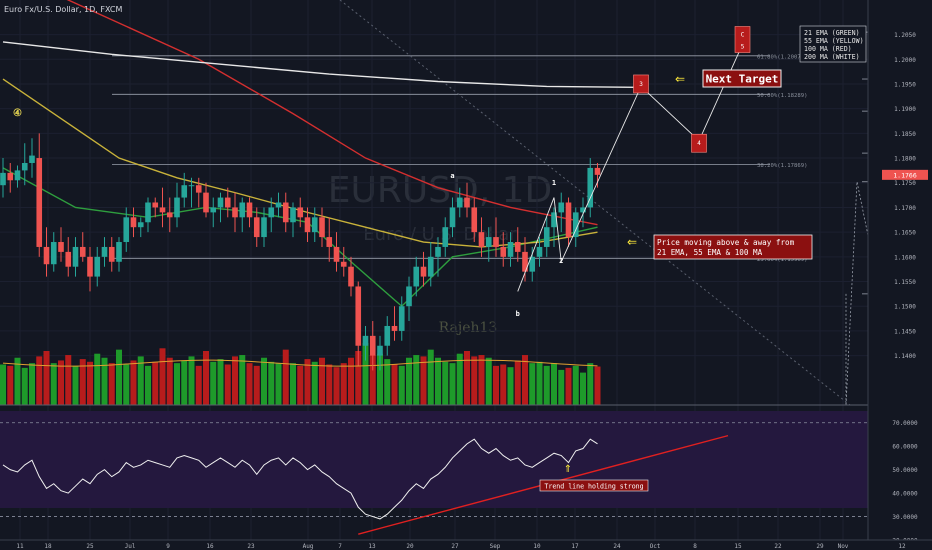 This screenshot has height=550, width=932. Describe the element at coordinates (843, 546) in the screenshot. I see `time-tick-label: Nov` at that location.